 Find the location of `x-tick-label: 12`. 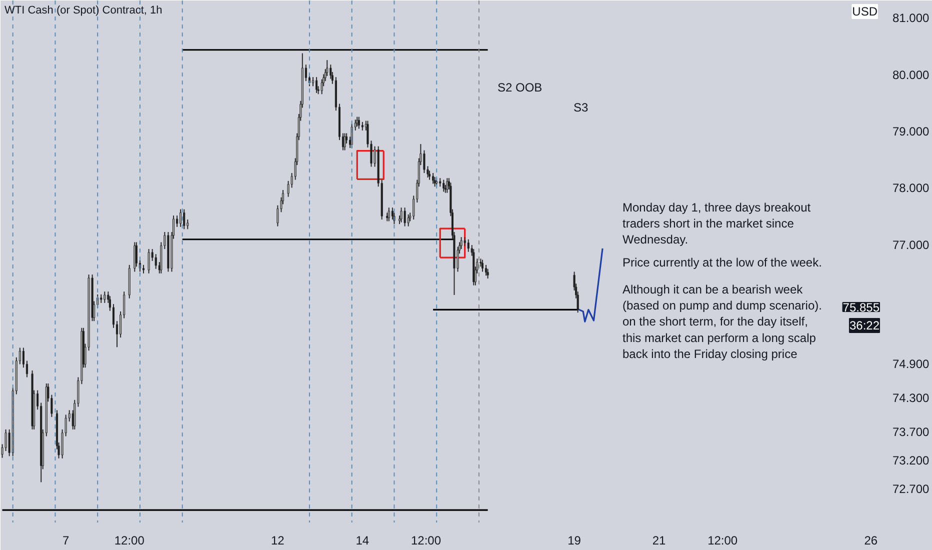

x-tick-label: 12 is located at coordinates (278, 541).